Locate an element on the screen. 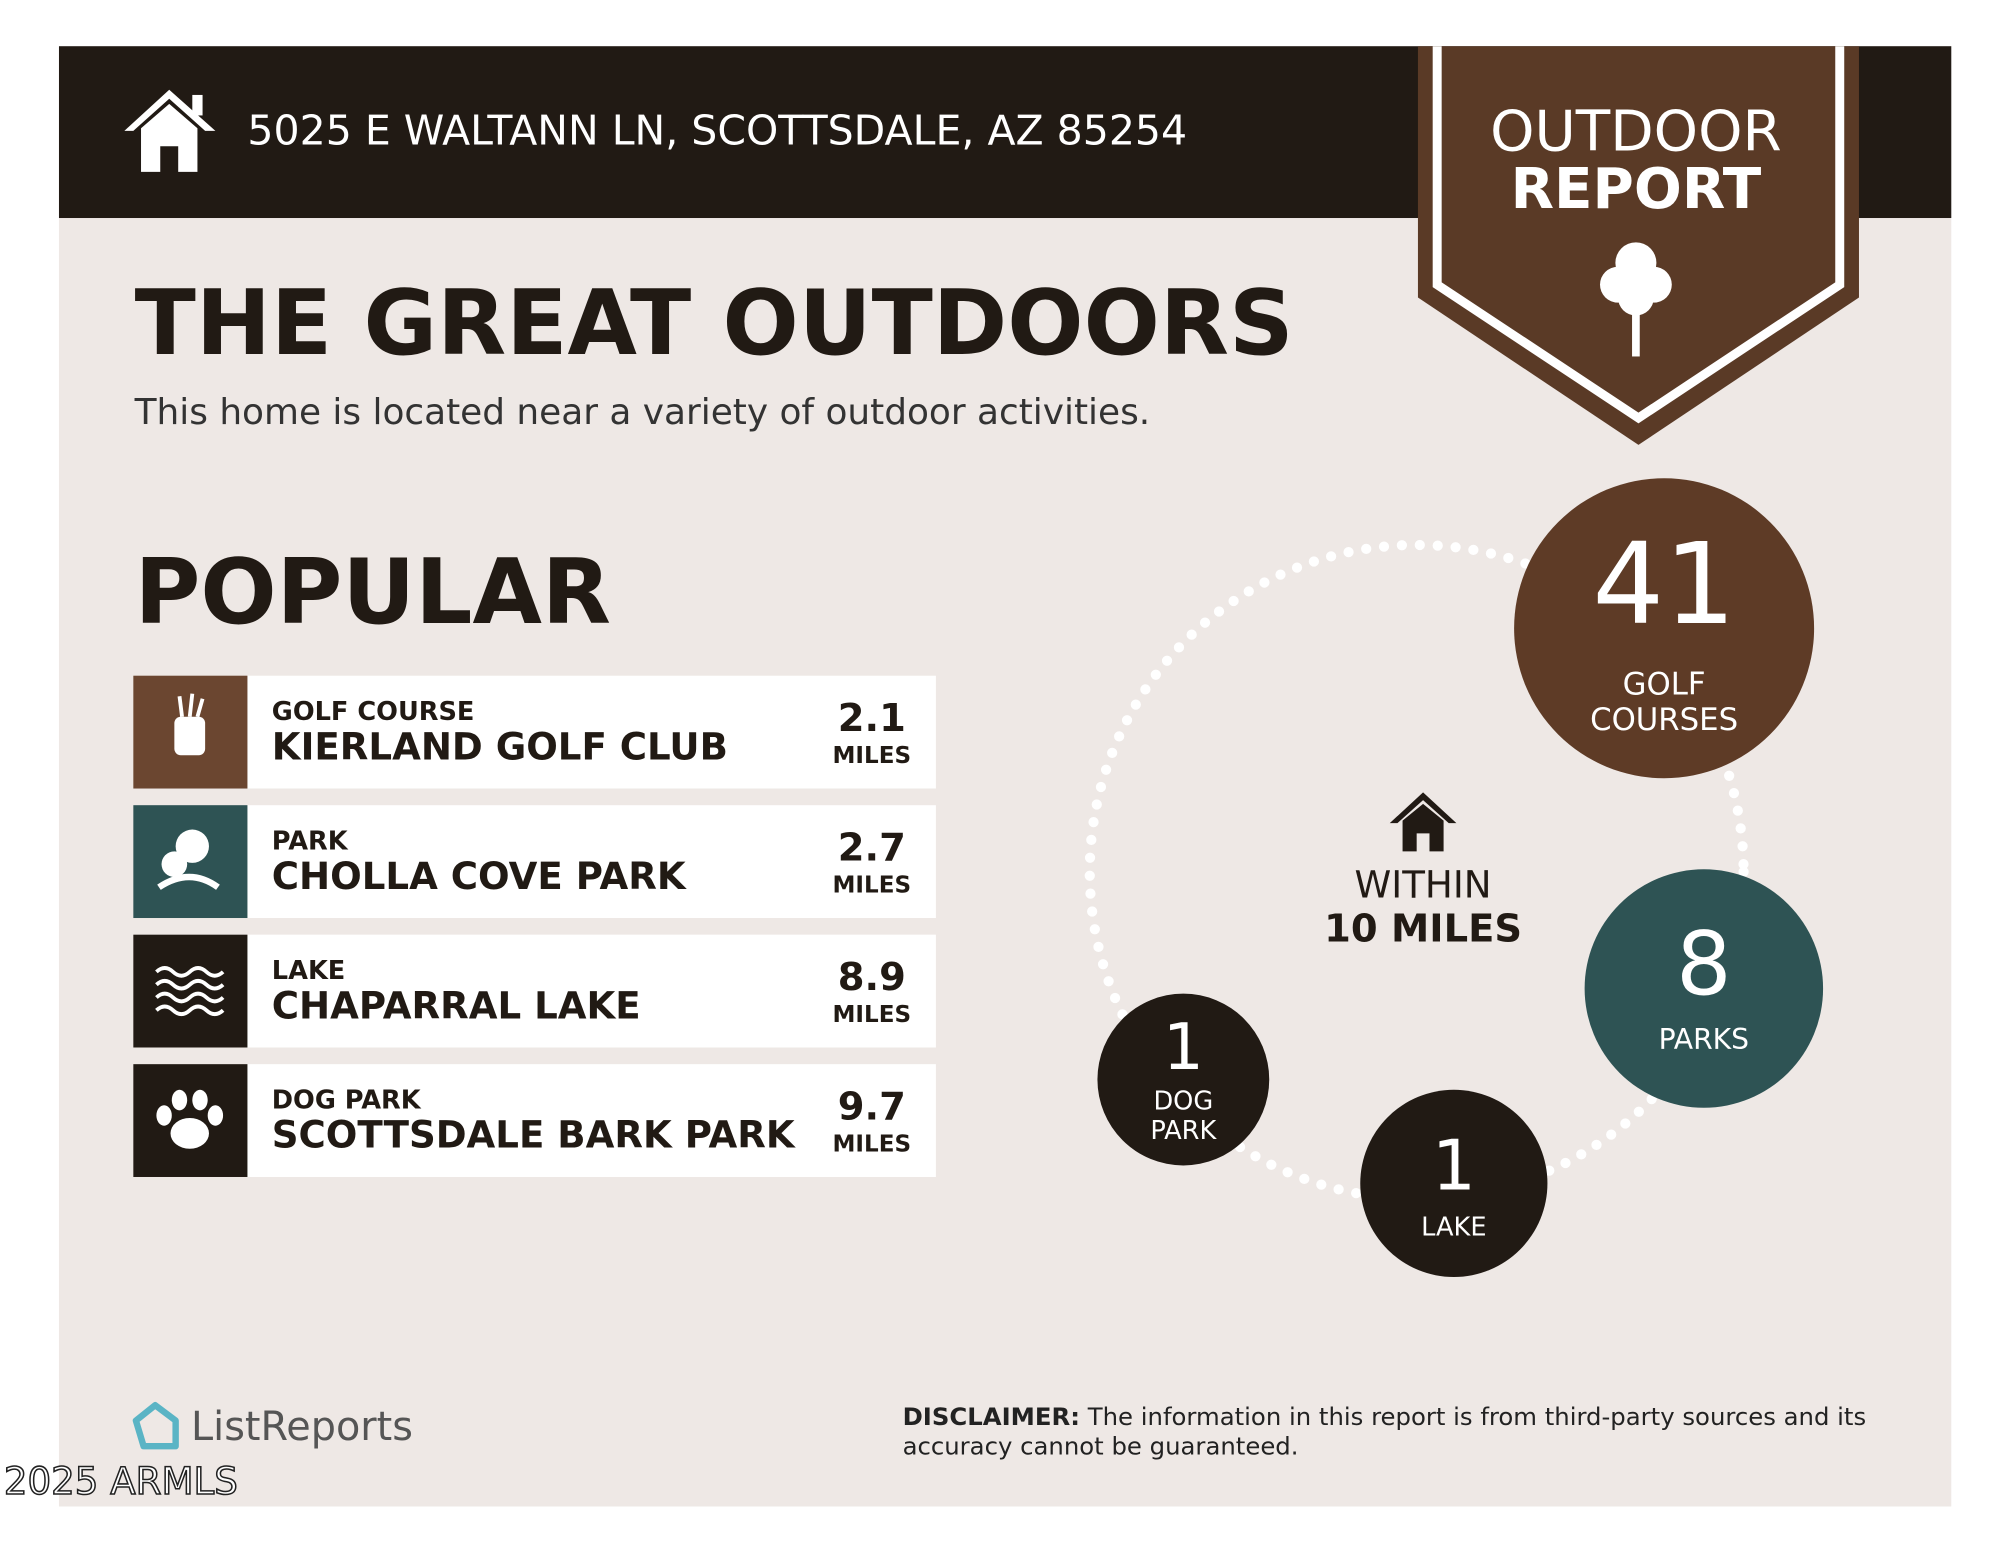 The width and height of the screenshot is (2000, 1545). row-name: KIERLAND GOLF CLUB is located at coordinates (500, 746).